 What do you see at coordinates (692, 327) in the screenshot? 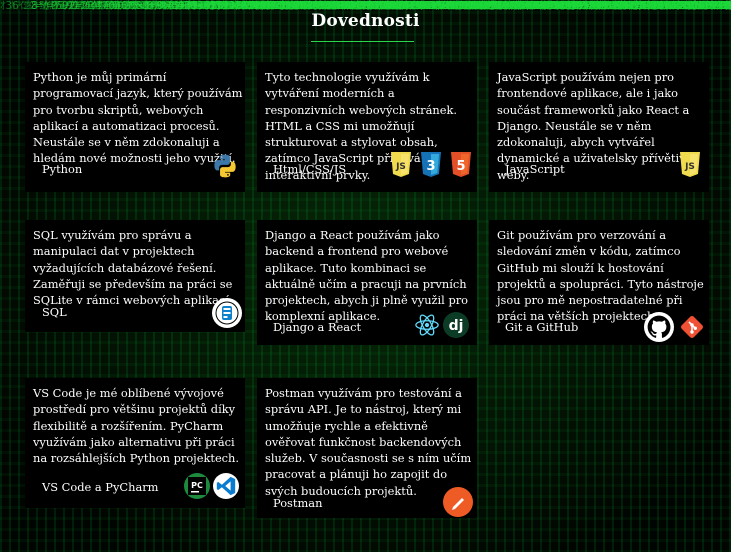
I see `git-icon` at bounding box center [692, 327].